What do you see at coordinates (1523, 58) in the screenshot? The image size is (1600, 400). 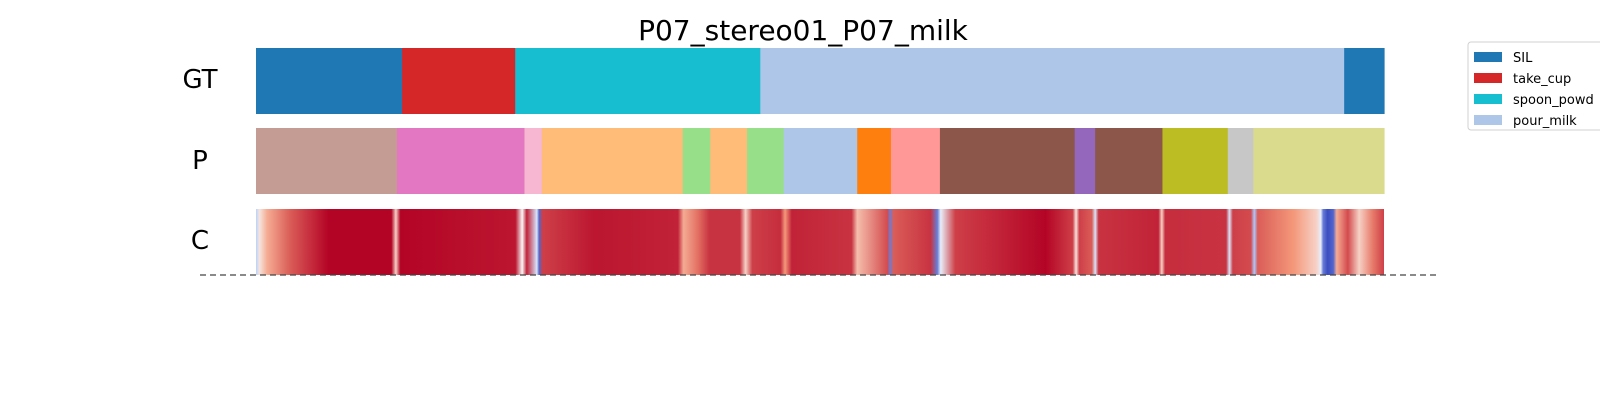 I see `legend-label-0: SIL` at bounding box center [1523, 58].